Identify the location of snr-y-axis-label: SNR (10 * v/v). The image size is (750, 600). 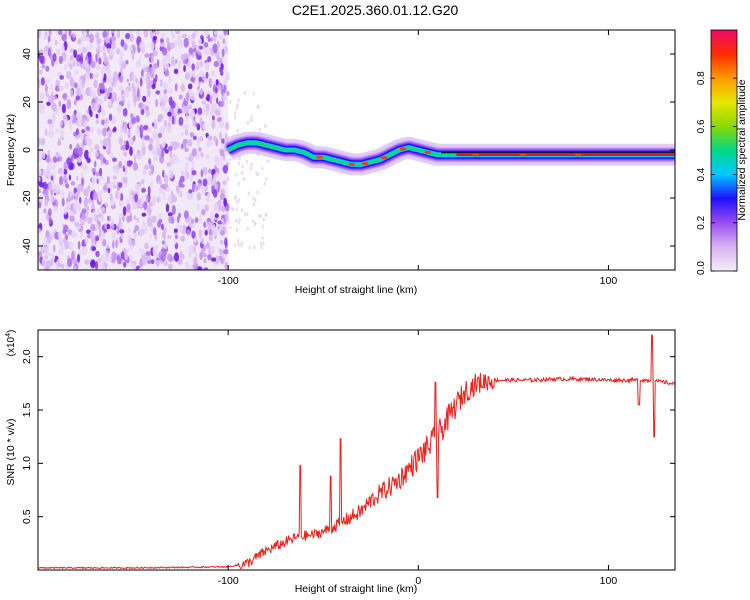
(11, 451).